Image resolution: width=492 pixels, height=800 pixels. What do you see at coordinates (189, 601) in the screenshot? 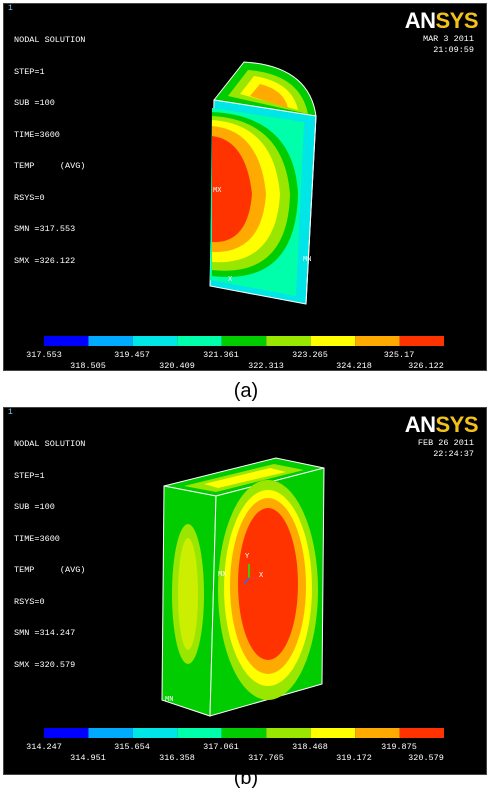
I see `model-left-face` at bounding box center [189, 601].